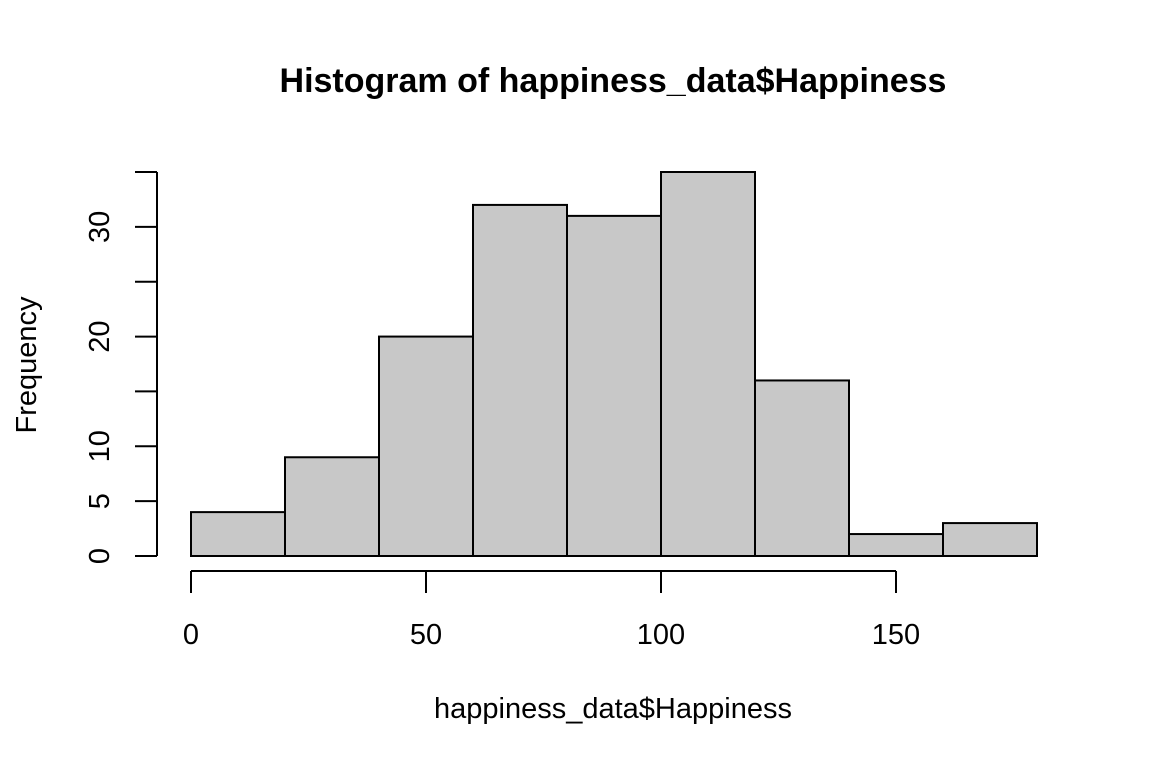 The image size is (1152, 768). What do you see at coordinates (551, 610) in the screenshot?
I see `x-axis: 0 50 100 150` at bounding box center [551, 610].